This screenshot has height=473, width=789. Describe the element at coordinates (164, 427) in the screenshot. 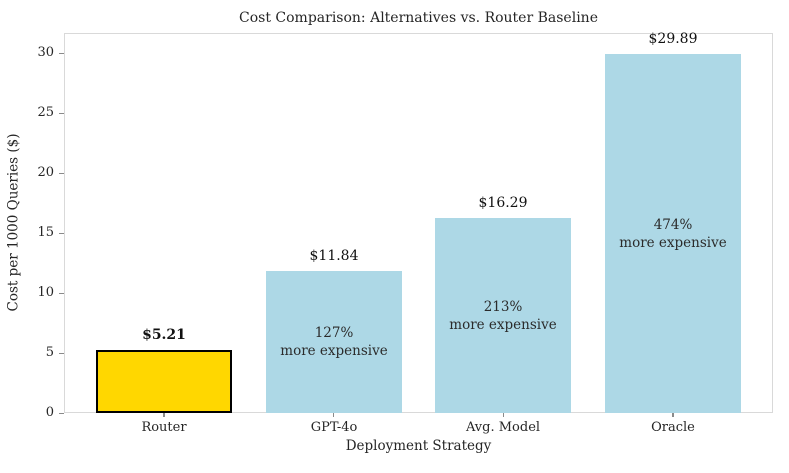

I see `x-tick-label-router: Router` at that location.